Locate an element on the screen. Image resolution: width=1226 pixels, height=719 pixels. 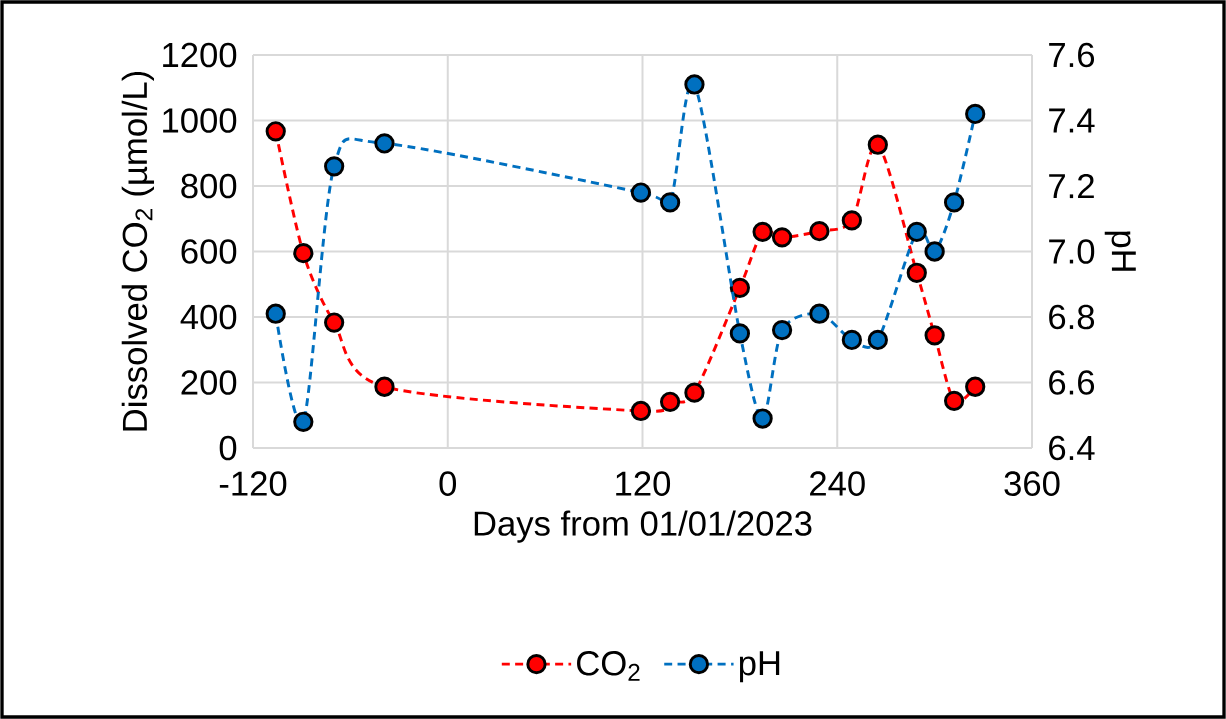
x-tick-label: 0 is located at coordinates (448, 483).